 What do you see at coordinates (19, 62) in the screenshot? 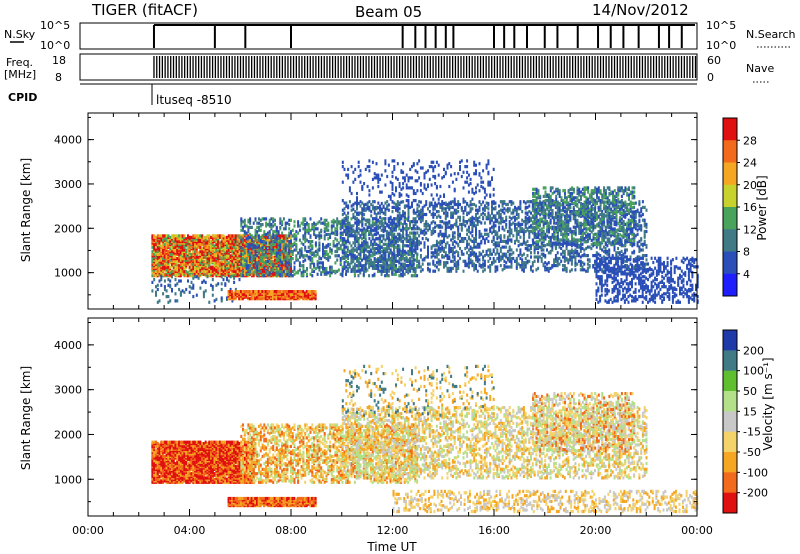
I see `freq-label: Freq.` at bounding box center [19, 62].